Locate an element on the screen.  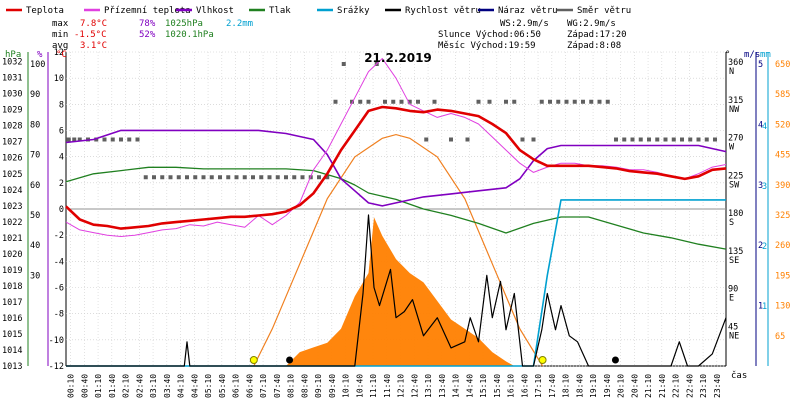
temp-tick-label: 10 is located at coordinates (59, 79).